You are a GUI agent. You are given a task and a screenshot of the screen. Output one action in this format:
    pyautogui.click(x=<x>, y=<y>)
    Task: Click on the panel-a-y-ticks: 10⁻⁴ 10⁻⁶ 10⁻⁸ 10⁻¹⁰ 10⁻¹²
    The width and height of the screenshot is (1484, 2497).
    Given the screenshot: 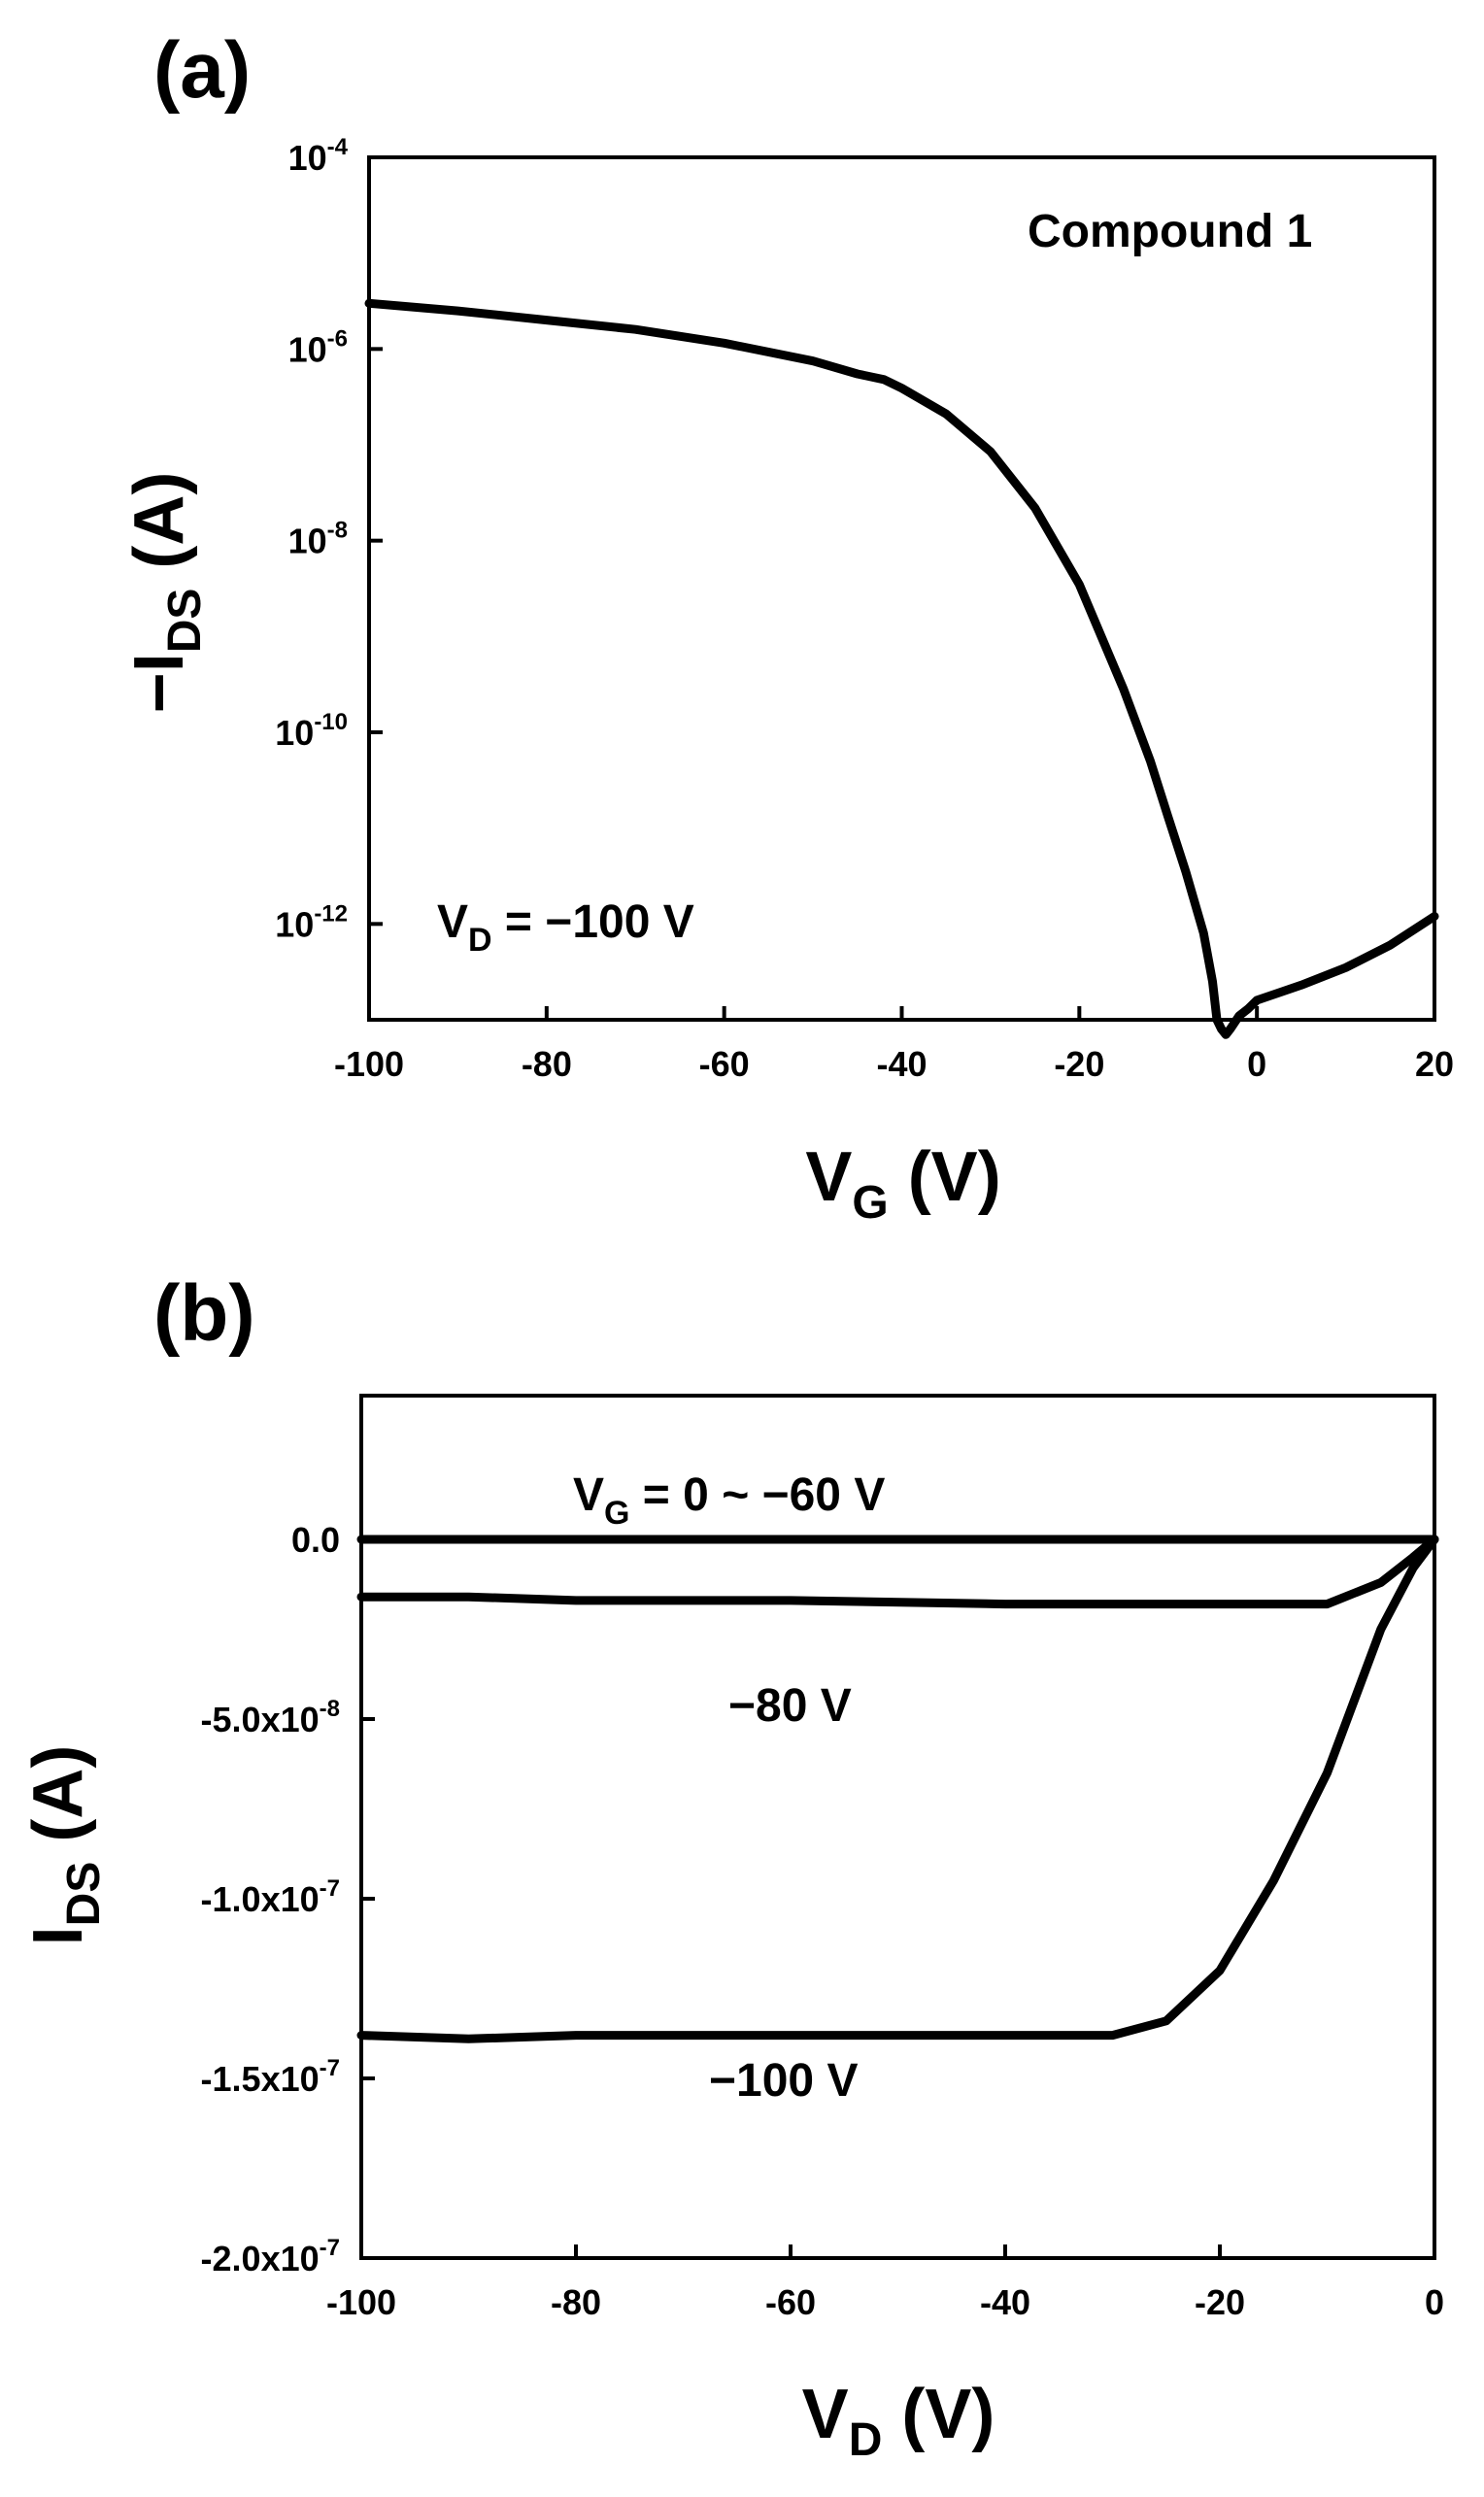 What is the action you would take?
    pyautogui.click(x=329, y=539)
    